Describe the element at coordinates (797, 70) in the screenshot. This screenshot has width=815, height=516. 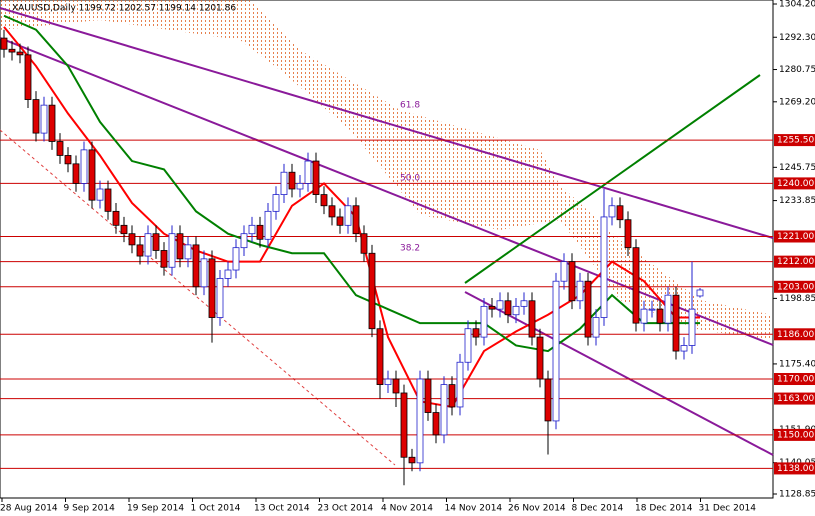
I see `y-tick-label: 1280.75` at that location.